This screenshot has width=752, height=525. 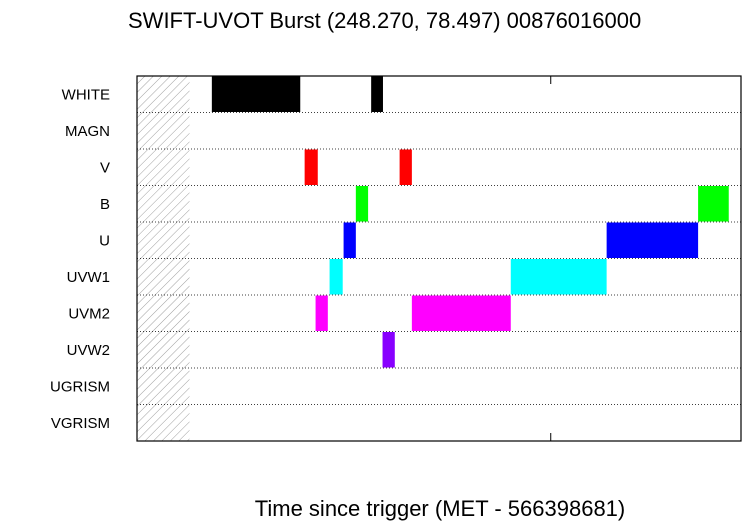 I want to click on x-axis-label: Time since trigger (MET - 566398681), so click(x=440, y=508).